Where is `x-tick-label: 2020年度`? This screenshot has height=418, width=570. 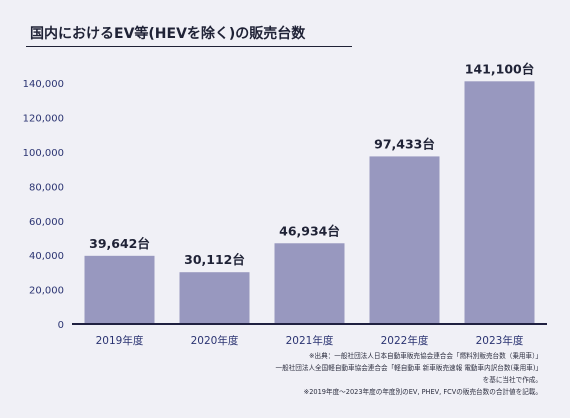
x-tick-label: 2020年度 is located at coordinates (215, 340).